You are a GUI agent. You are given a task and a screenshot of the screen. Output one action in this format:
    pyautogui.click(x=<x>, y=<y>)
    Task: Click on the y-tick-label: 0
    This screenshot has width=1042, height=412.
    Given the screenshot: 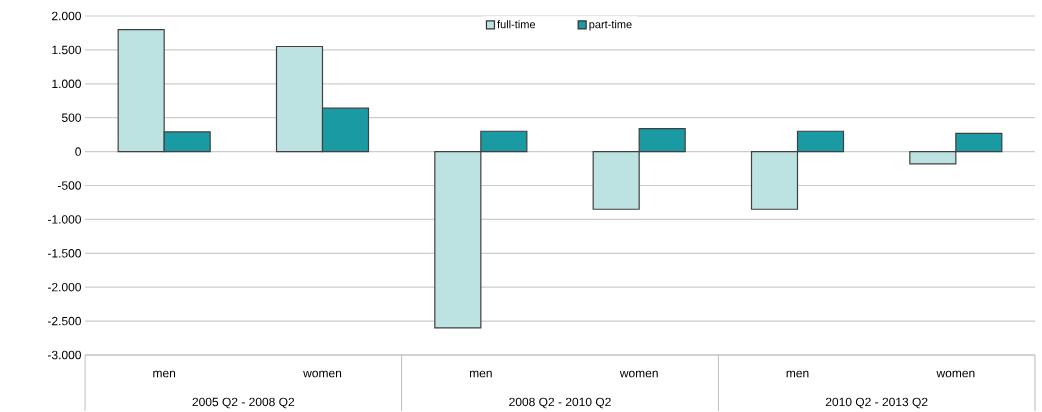 What is the action you would take?
    pyautogui.click(x=78, y=152)
    